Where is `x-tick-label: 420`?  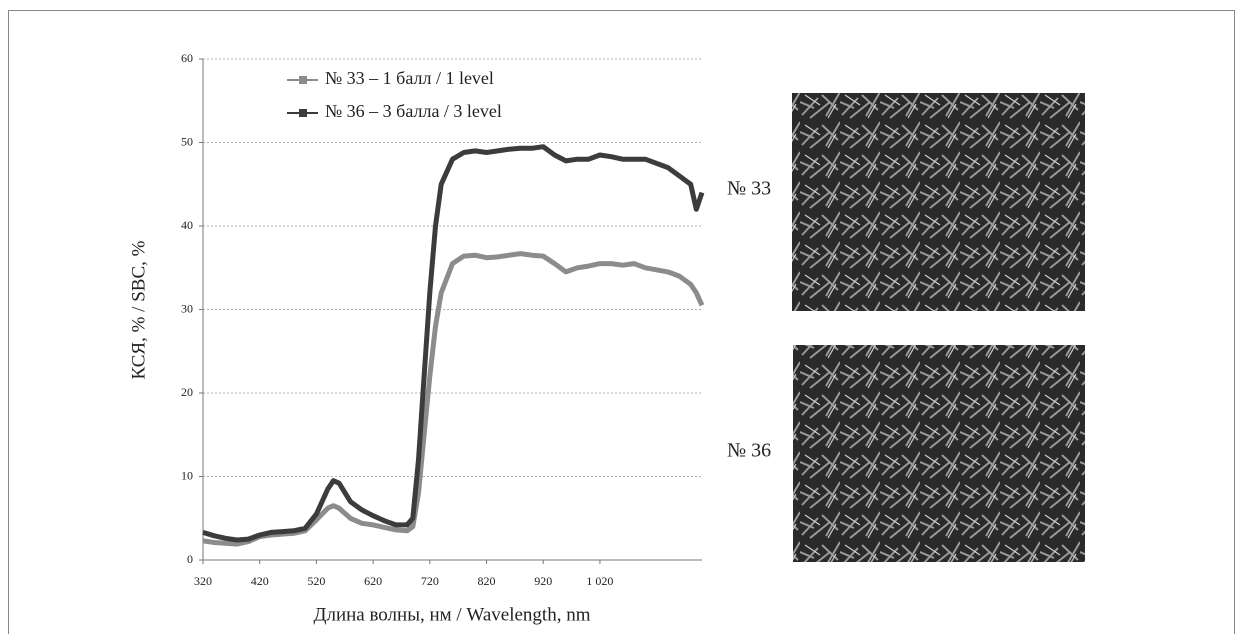
x-tick-label: 420 is located at coordinates (260, 581).